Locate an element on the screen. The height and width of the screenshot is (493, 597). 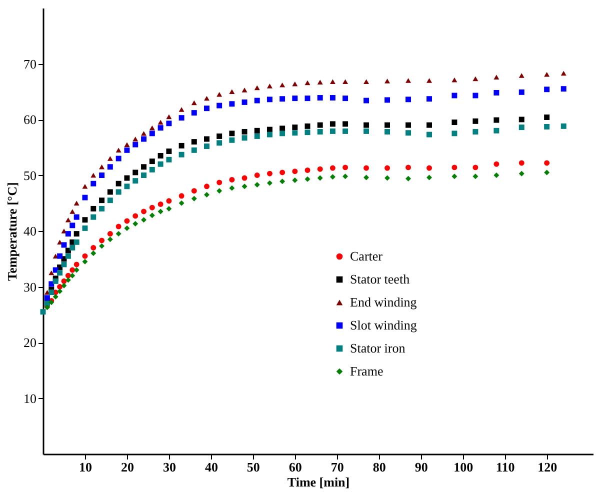
y-tick-label: 60 is located at coordinates (30, 119).